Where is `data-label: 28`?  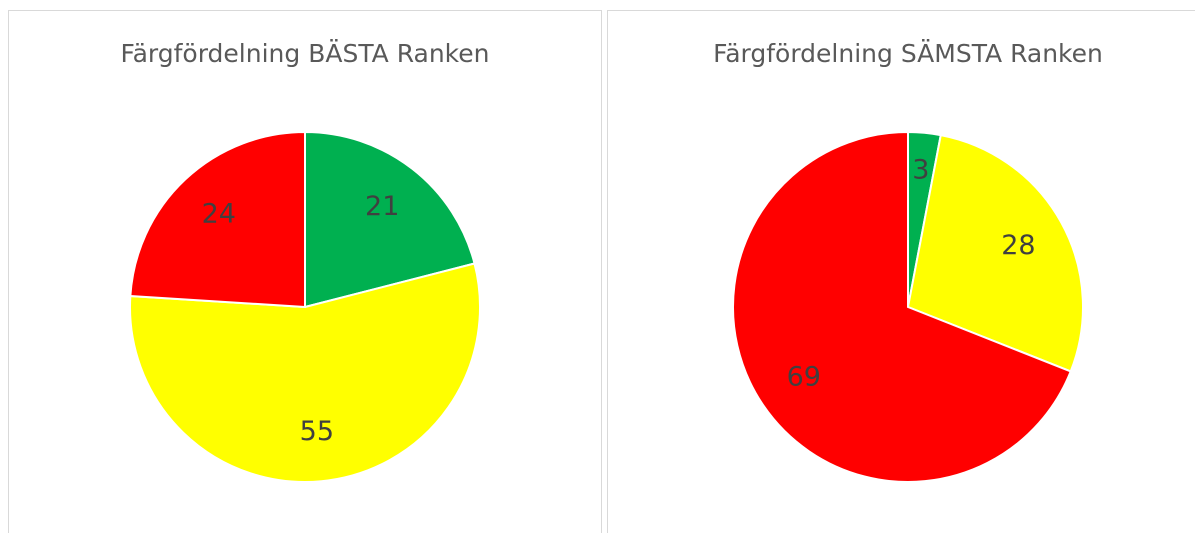 data-label: 28 is located at coordinates (1018, 245).